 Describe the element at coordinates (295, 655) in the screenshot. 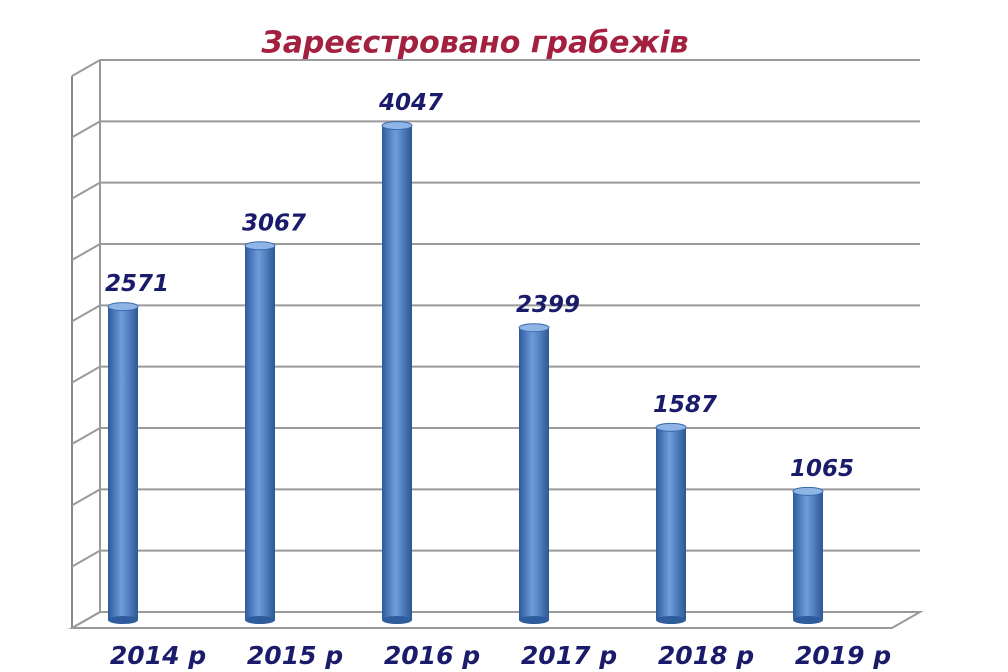

I see `x-tick-label: 2015 р` at that location.